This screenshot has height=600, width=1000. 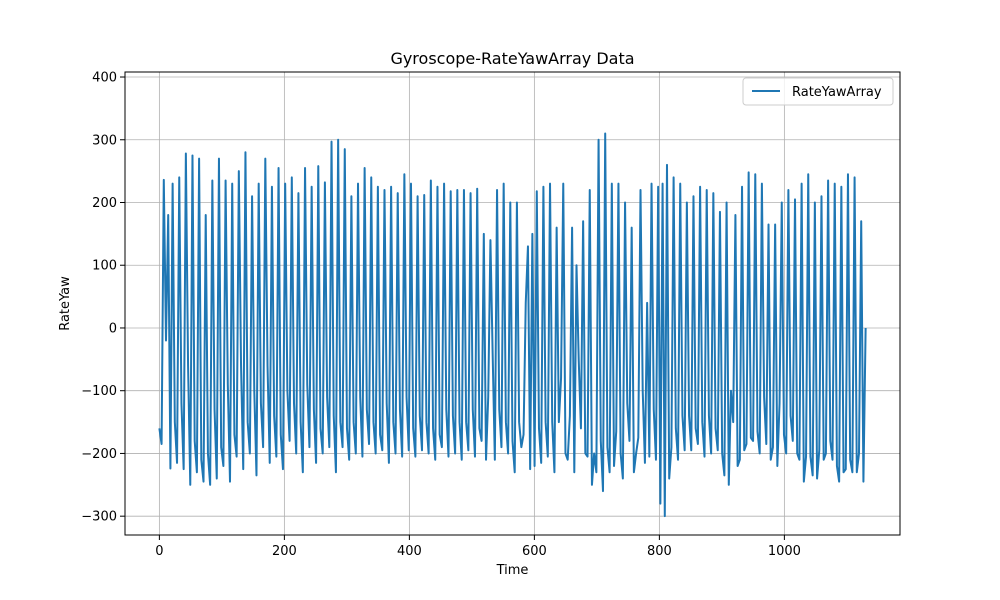 What do you see at coordinates (837, 92) in the screenshot?
I see `legend-label-rateyawarray: RateYawArray` at bounding box center [837, 92].